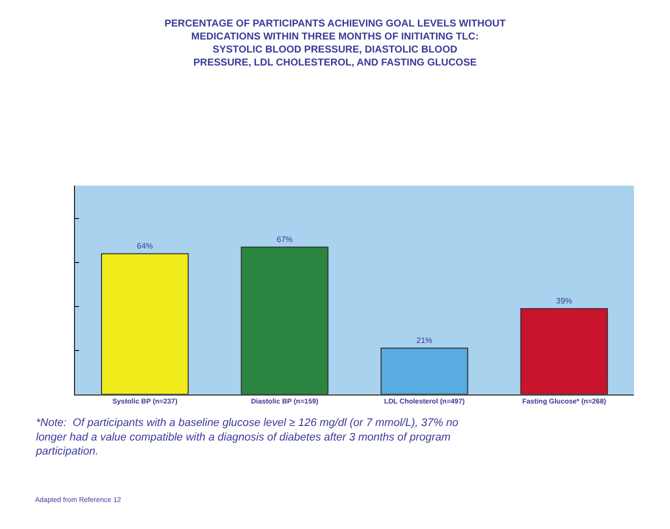 The width and height of the screenshot is (670, 529). I want to click on data-label: 21%, so click(424, 341).